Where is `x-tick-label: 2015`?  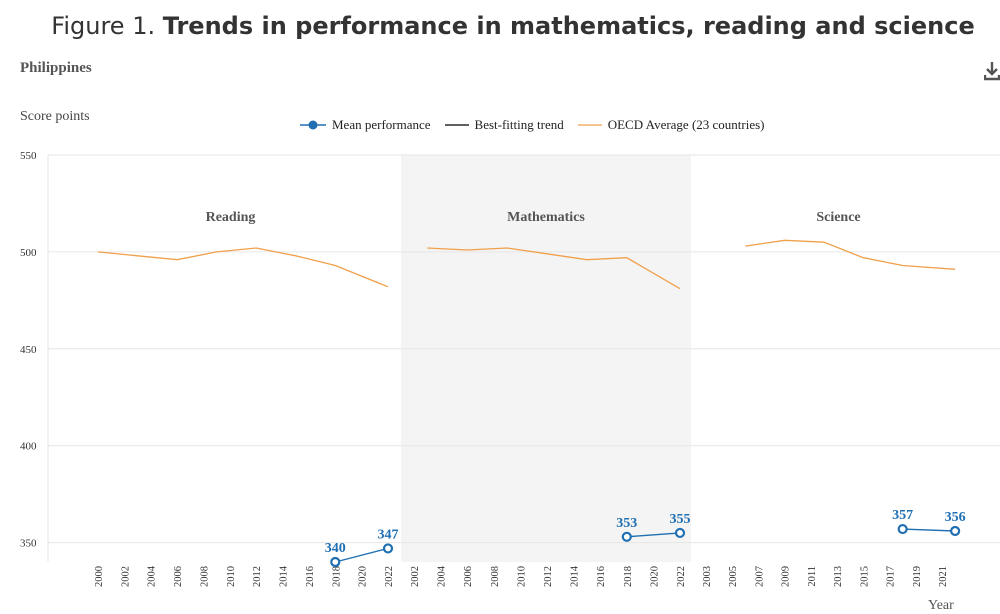 x-tick-label: 2015 is located at coordinates (864, 576).